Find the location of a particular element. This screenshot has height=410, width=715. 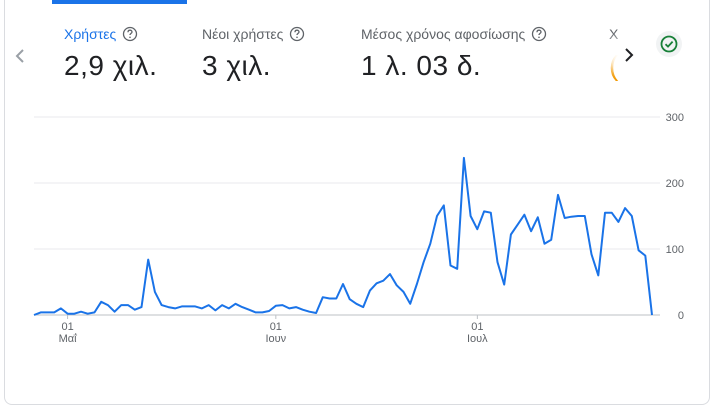

x-tick-month-label: Ιουλ is located at coordinates (477, 339).